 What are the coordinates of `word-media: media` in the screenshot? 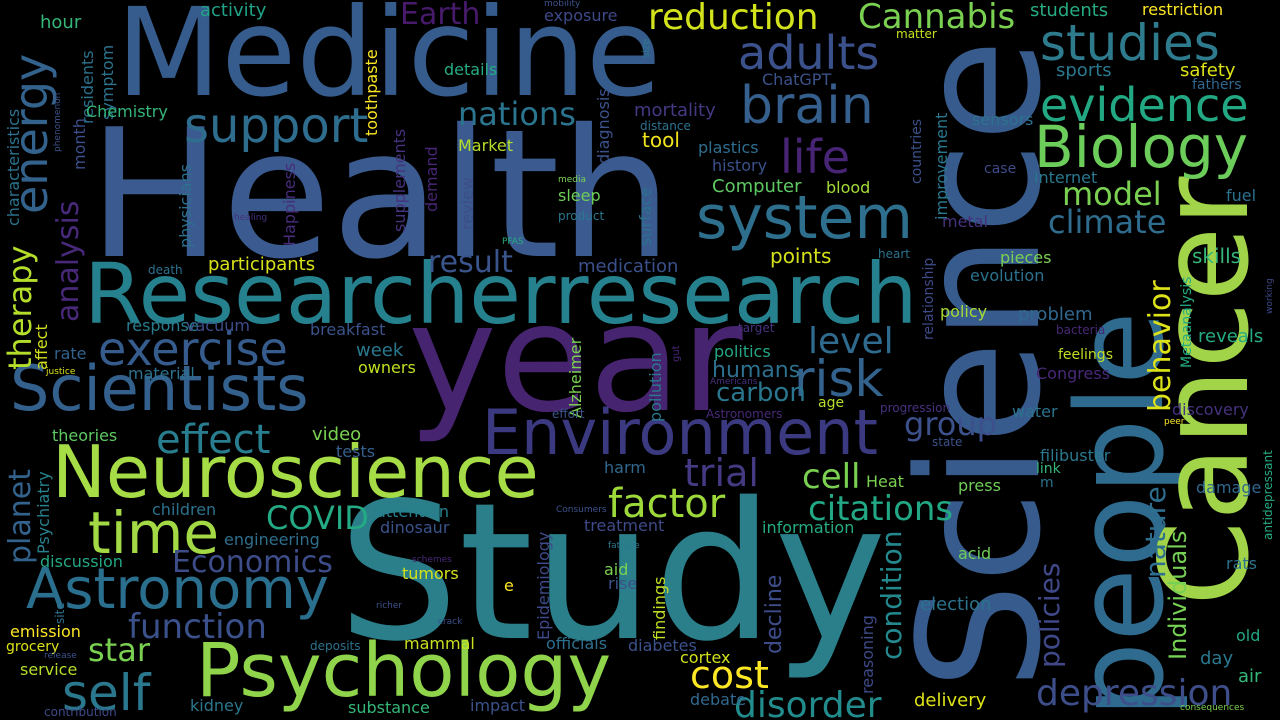 It's located at (572, 180).